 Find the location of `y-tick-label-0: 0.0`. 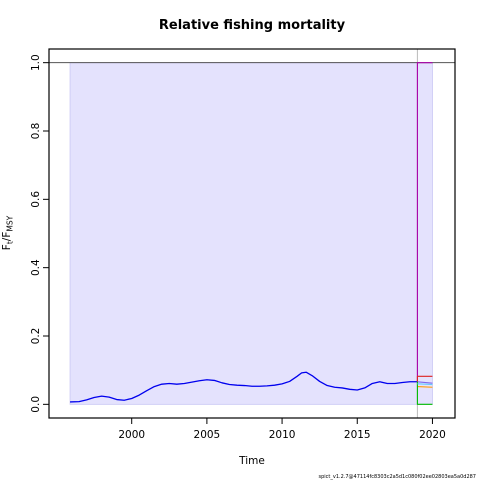

y-tick-label-0: 0.0 is located at coordinates (36, 404).